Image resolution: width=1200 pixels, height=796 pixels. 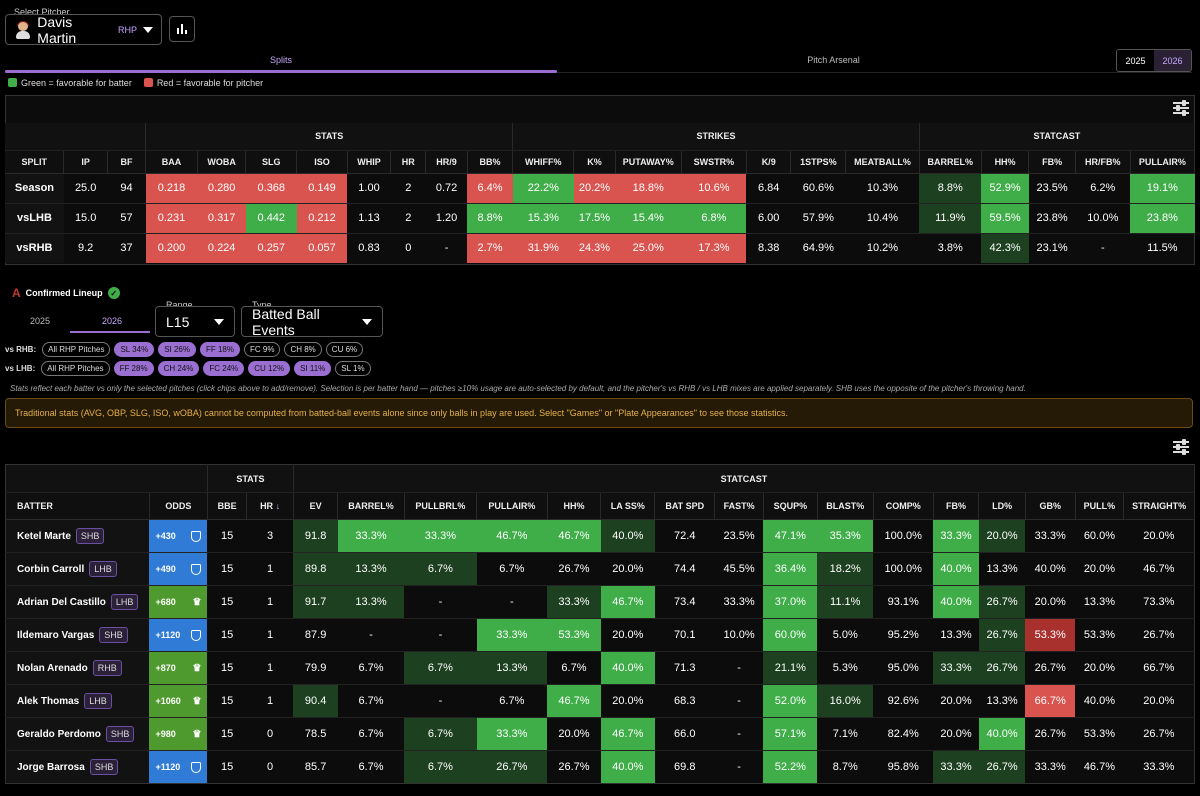 I want to click on col-pullbrl-pct: PULLBRL%, so click(x=441, y=506).